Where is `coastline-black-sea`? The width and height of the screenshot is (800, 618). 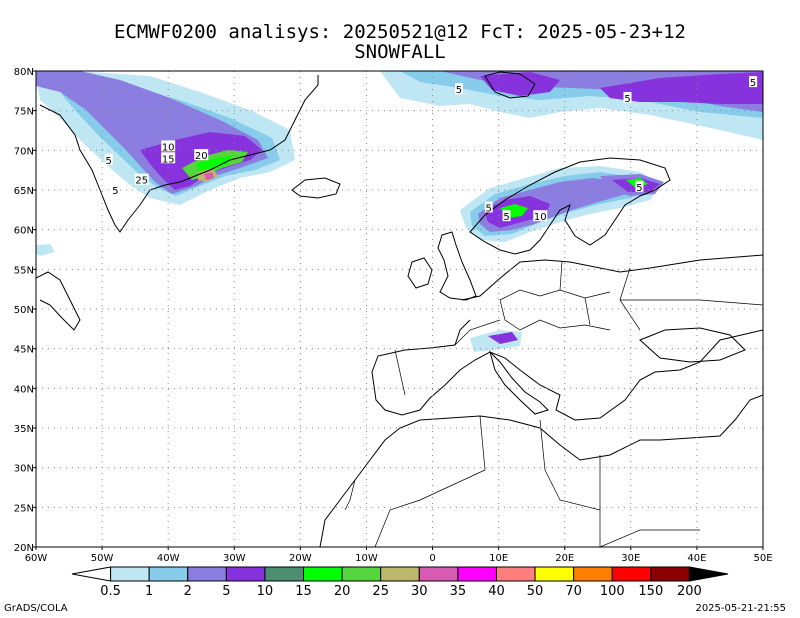
coastline-black-sea is located at coordinates (692, 345).